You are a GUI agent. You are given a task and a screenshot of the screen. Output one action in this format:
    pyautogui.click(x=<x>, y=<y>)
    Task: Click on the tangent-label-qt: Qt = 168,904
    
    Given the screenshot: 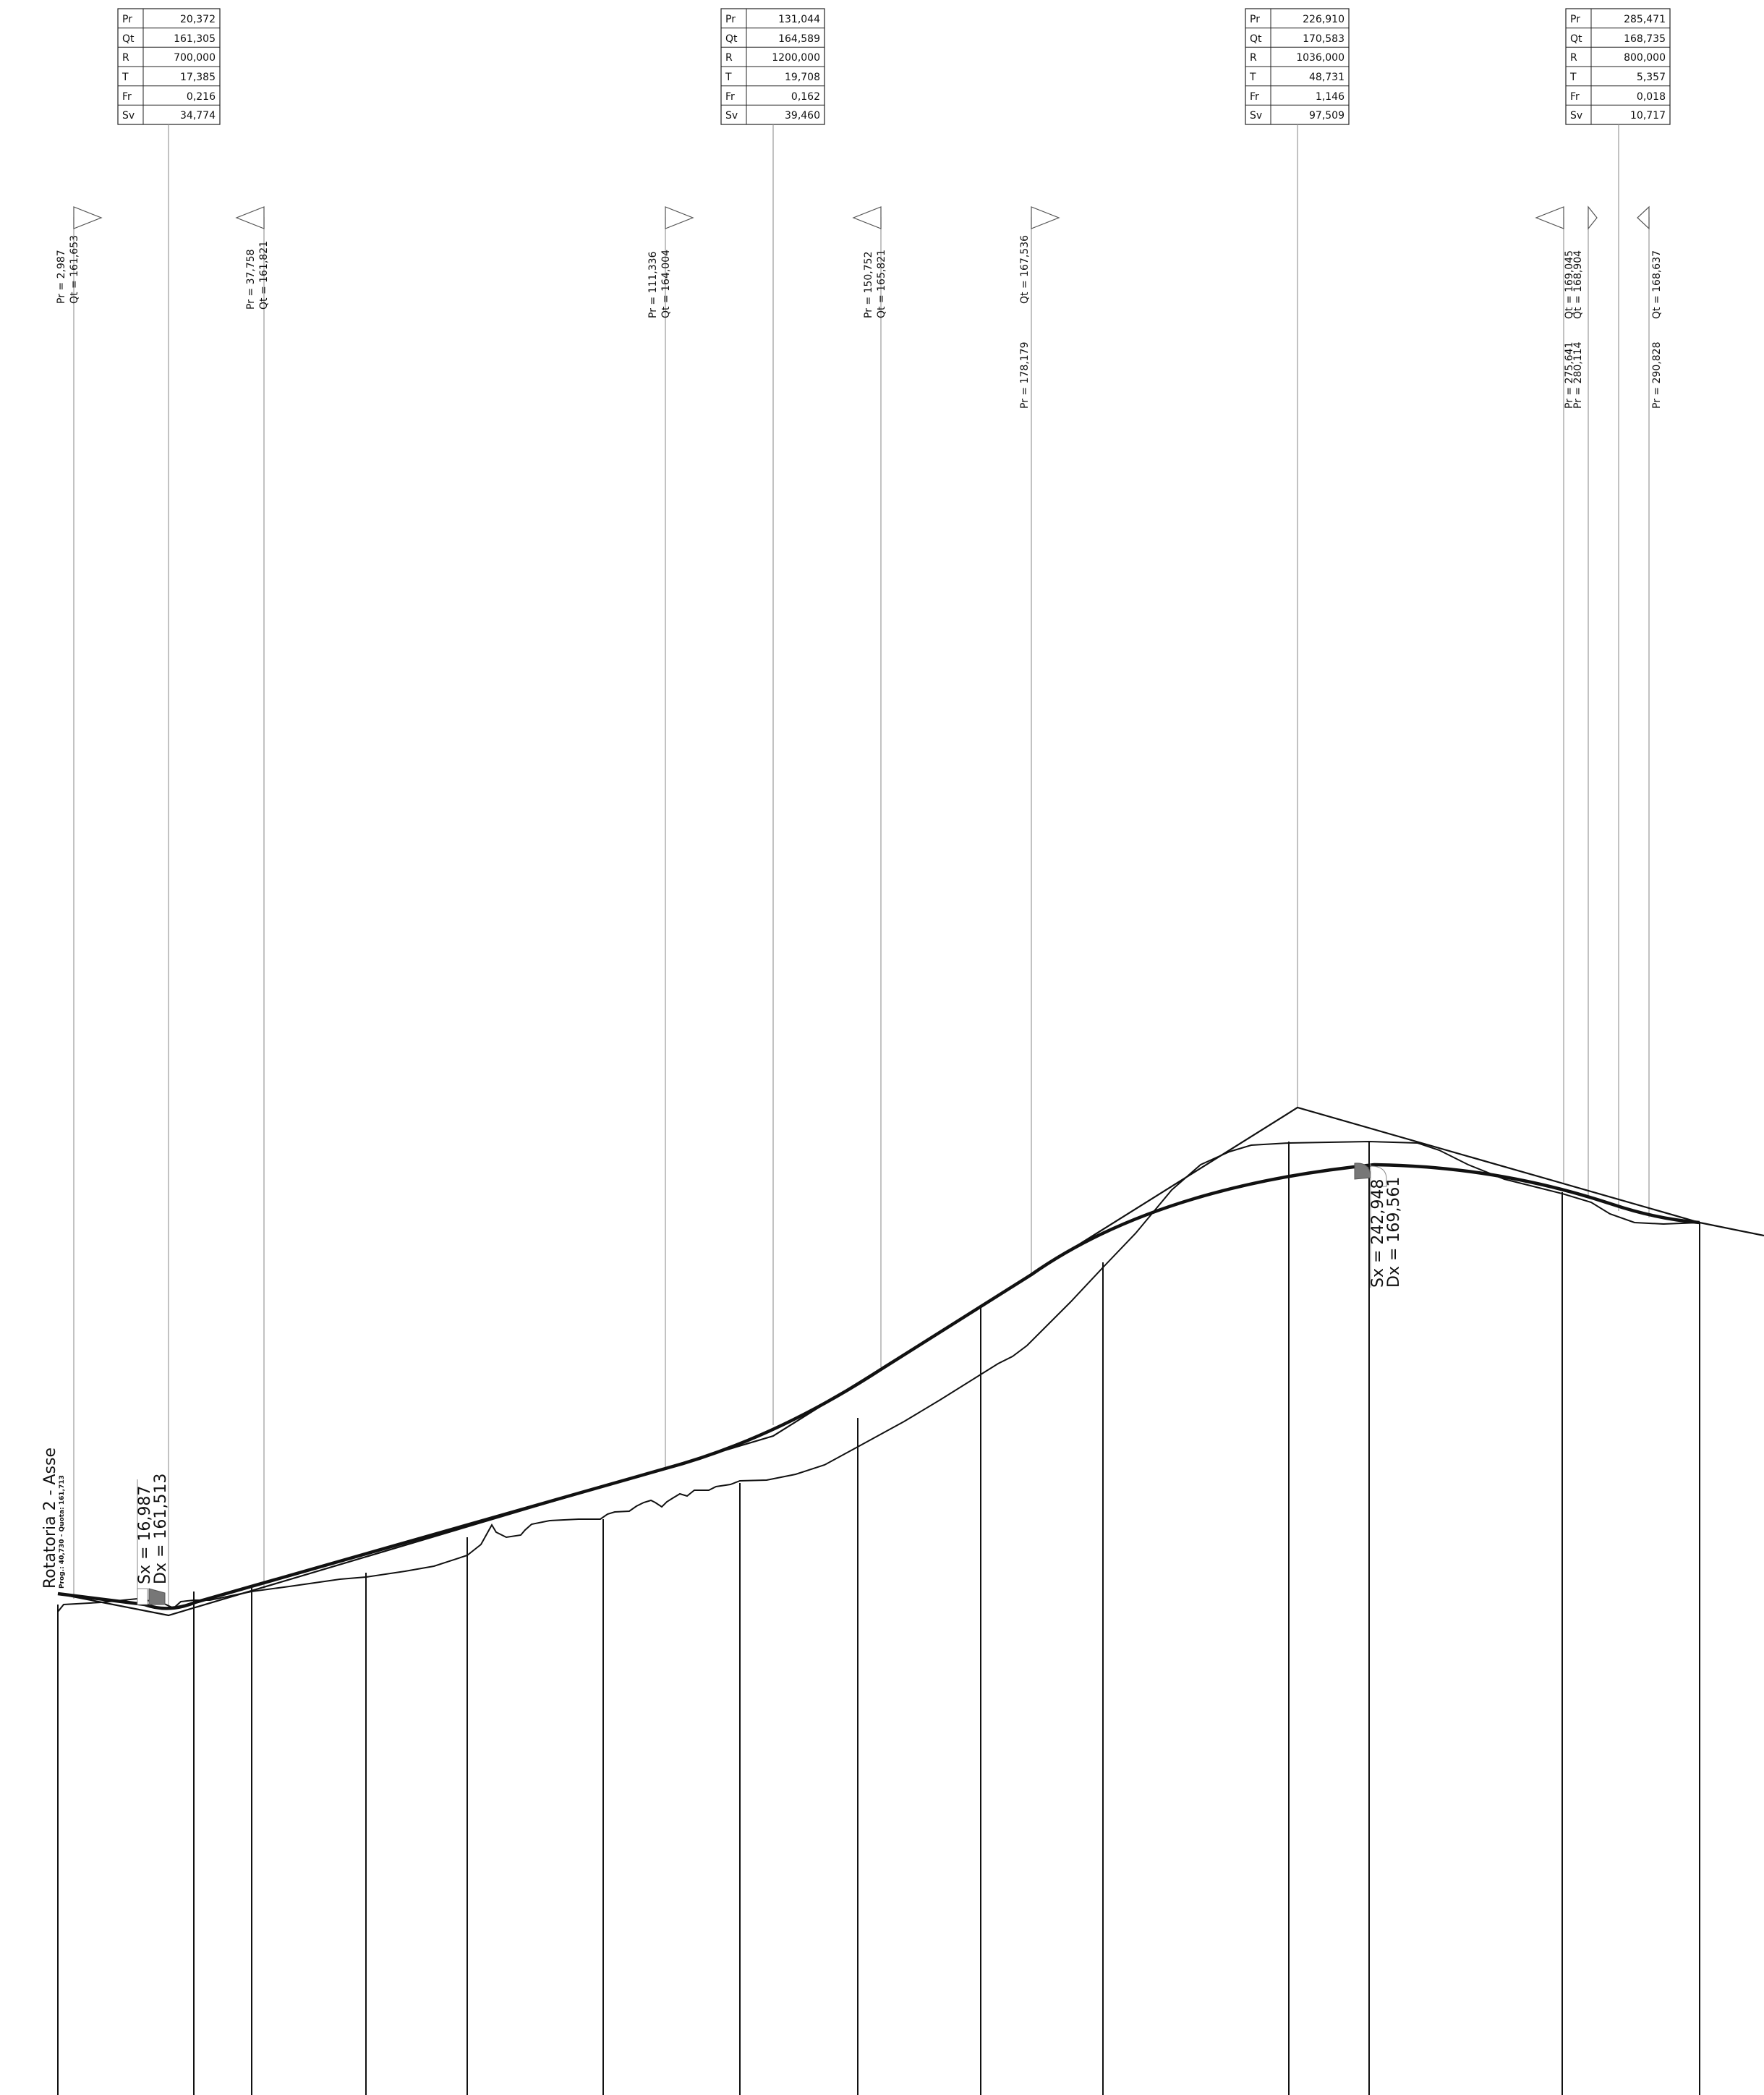 What is the action you would take?
    pyautogui.click(x=1578, y=284)
    